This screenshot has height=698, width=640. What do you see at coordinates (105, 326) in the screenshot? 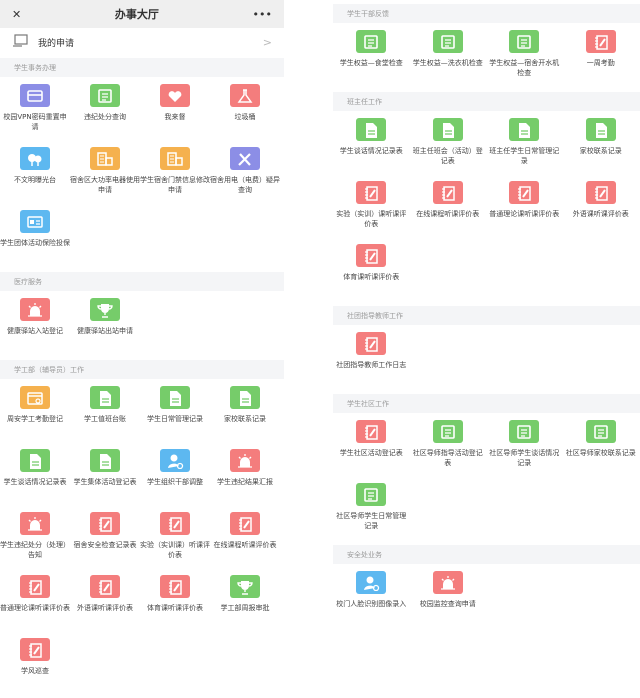
I see `service-item: 健康驿站出站申请` at bounding box center [105, 326].